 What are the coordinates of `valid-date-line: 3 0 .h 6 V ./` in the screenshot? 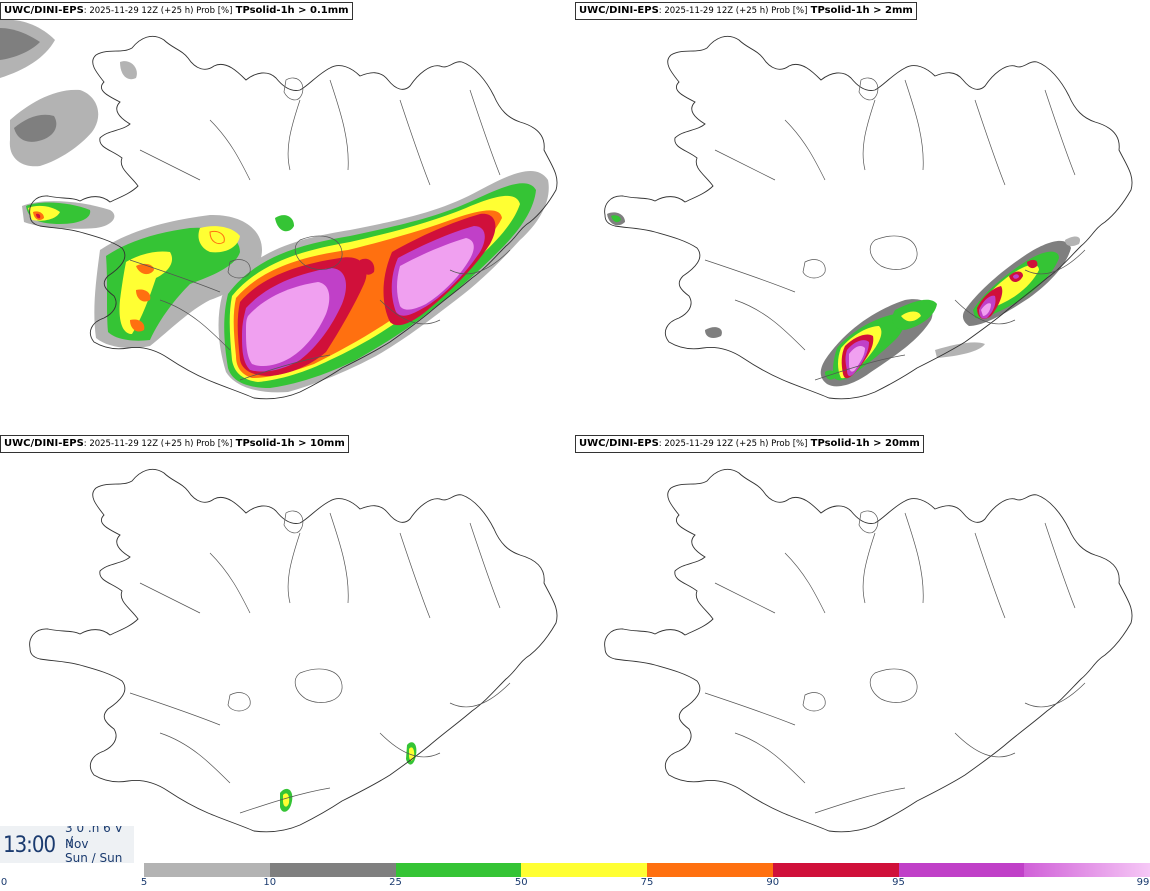 It's located at (94, 837).